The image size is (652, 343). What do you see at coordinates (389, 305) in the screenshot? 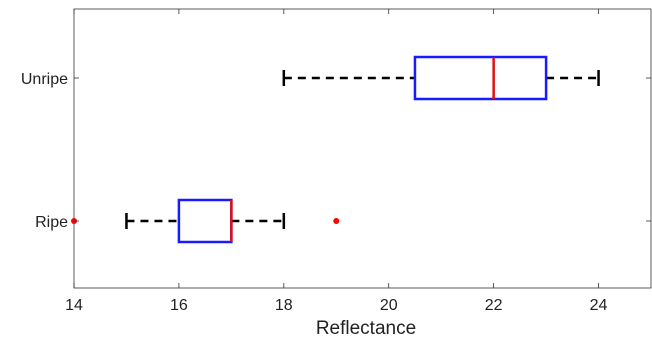
I see `x-tick-label: 20` at bounding box center [389, 305].